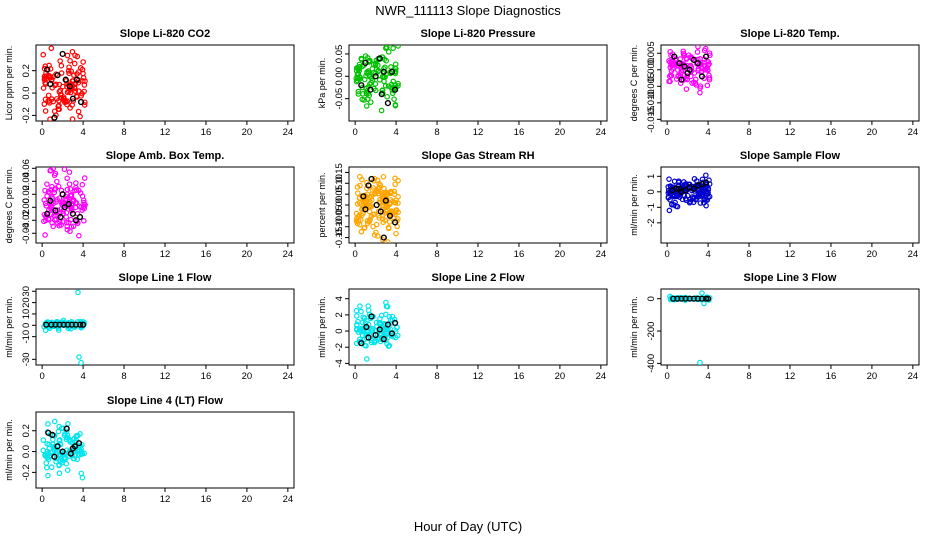 This screenshot has height=540, width=936. What do you see at coordinates (634, 327) in the screenshot?
I see `y-axis-label: ml/min per min.` at bounding box center [634, 327].